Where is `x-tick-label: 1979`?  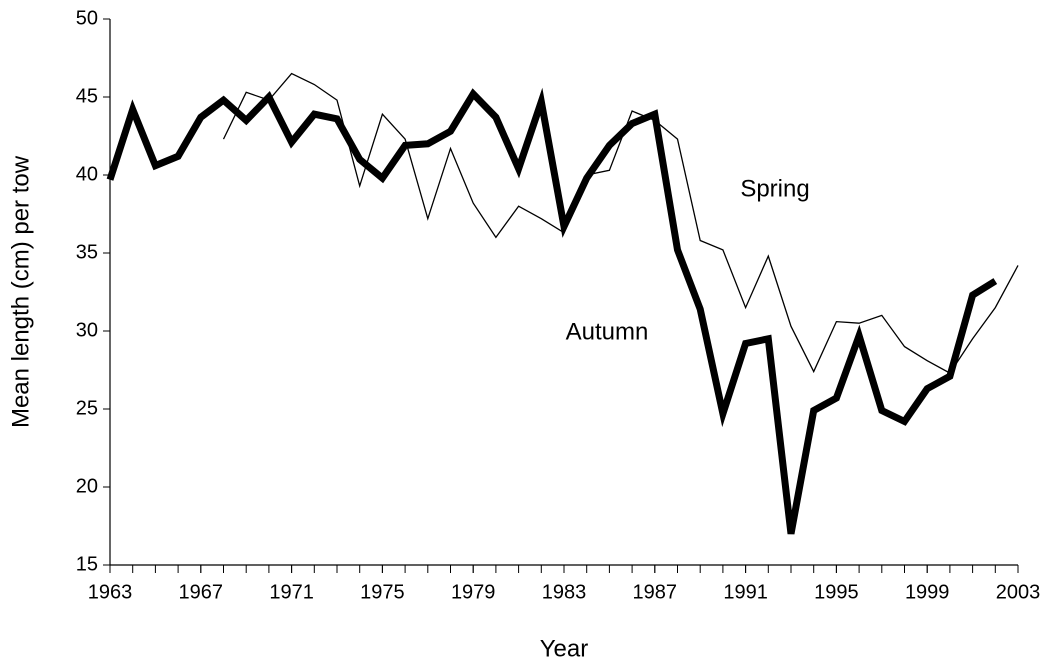
x-tick-label: 1979 is located at coordinates (473, 592).